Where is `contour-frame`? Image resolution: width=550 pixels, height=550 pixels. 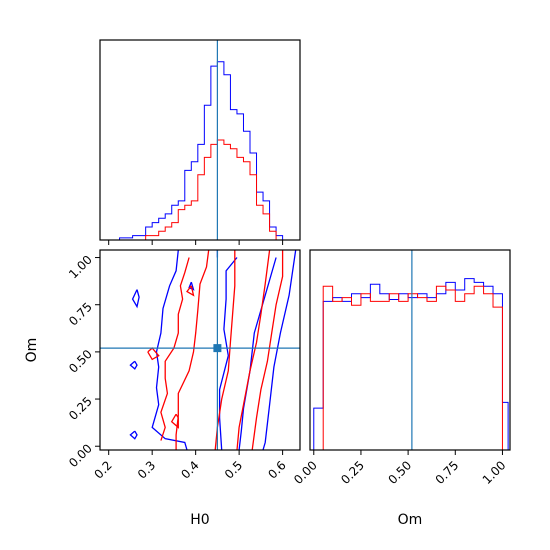
contour-frame is located at coordinates (200, 350).